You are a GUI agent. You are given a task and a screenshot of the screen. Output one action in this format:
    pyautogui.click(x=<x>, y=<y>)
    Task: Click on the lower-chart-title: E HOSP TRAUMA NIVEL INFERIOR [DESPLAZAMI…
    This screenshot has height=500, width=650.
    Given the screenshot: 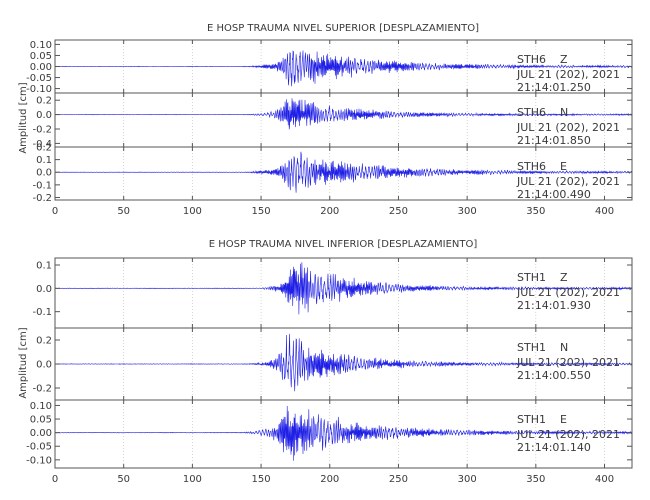 What is the action you would take?
    pyautogui.click(x=343, y=244)
    